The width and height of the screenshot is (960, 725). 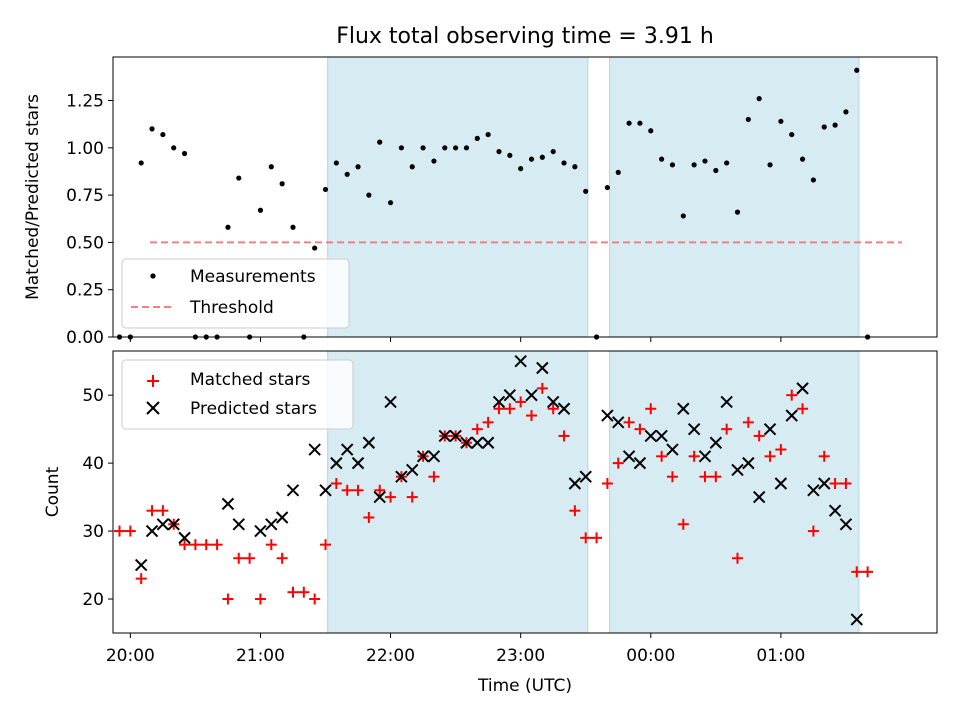 I want to click on legend-label-matched: Matched stars, so click(x=250, y=380).